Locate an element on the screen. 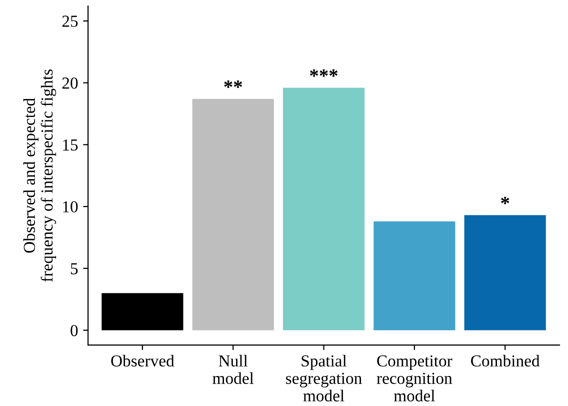 This screenshot has width=568, height=406. x-tick-label: Observed is located at coordinates (142, 360).